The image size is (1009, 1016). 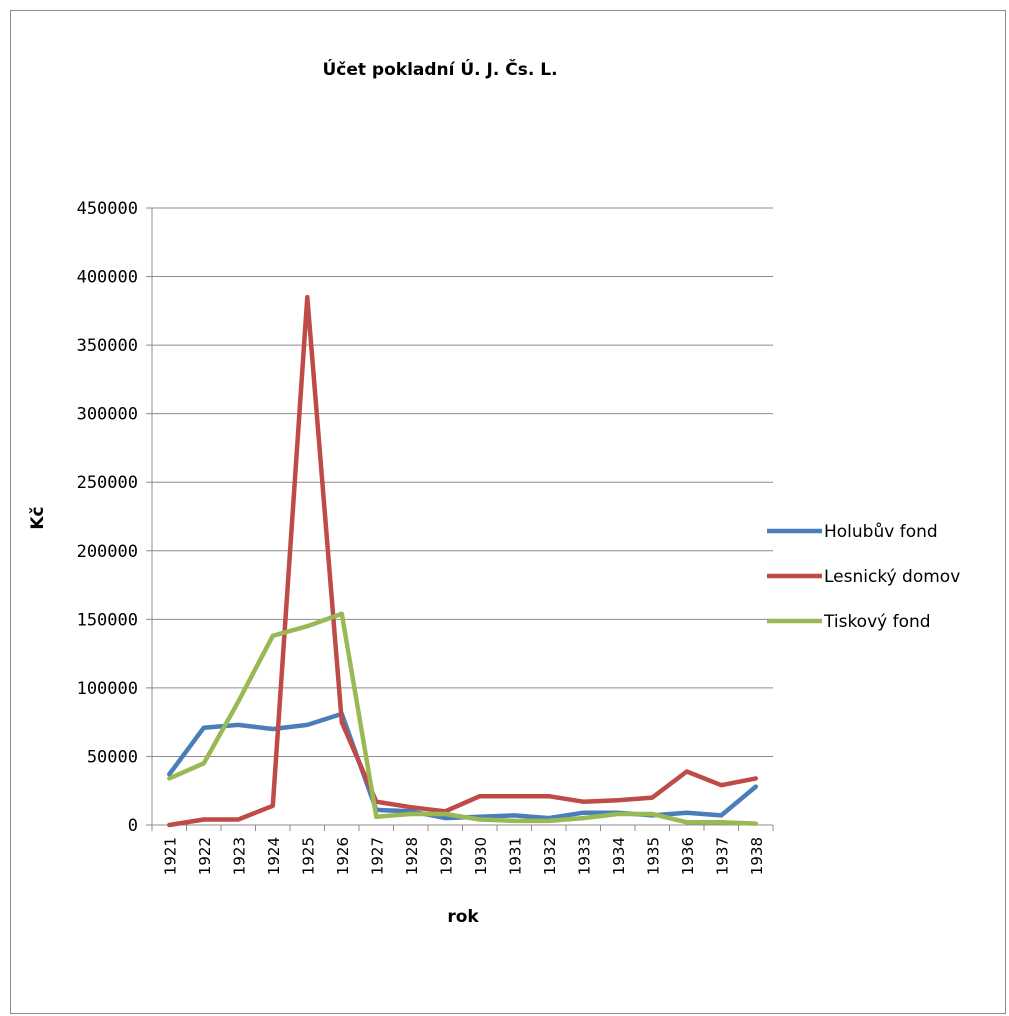 What do you see at coordinates (439, 69) in the screenshot?
I see `chart-title: Účet pokladní Ú. J. Čs. L.` at bounding box center [439, 69].